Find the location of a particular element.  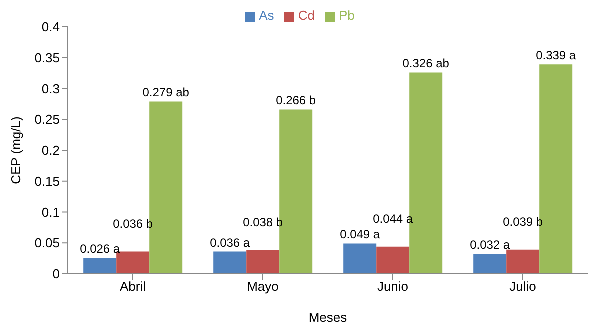

y-tick-label: 0.35 is located at coordinates (47, 58).